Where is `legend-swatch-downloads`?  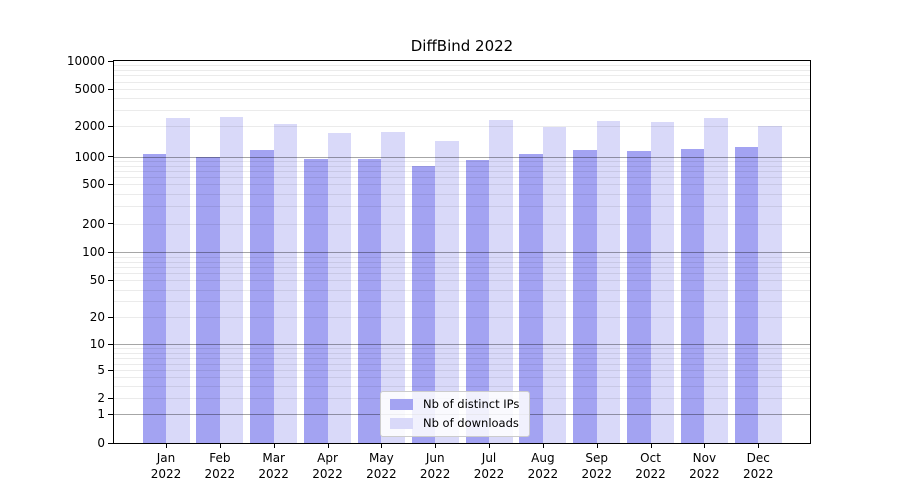 legend-swatch-downloads is located at coordinates (401, 423).